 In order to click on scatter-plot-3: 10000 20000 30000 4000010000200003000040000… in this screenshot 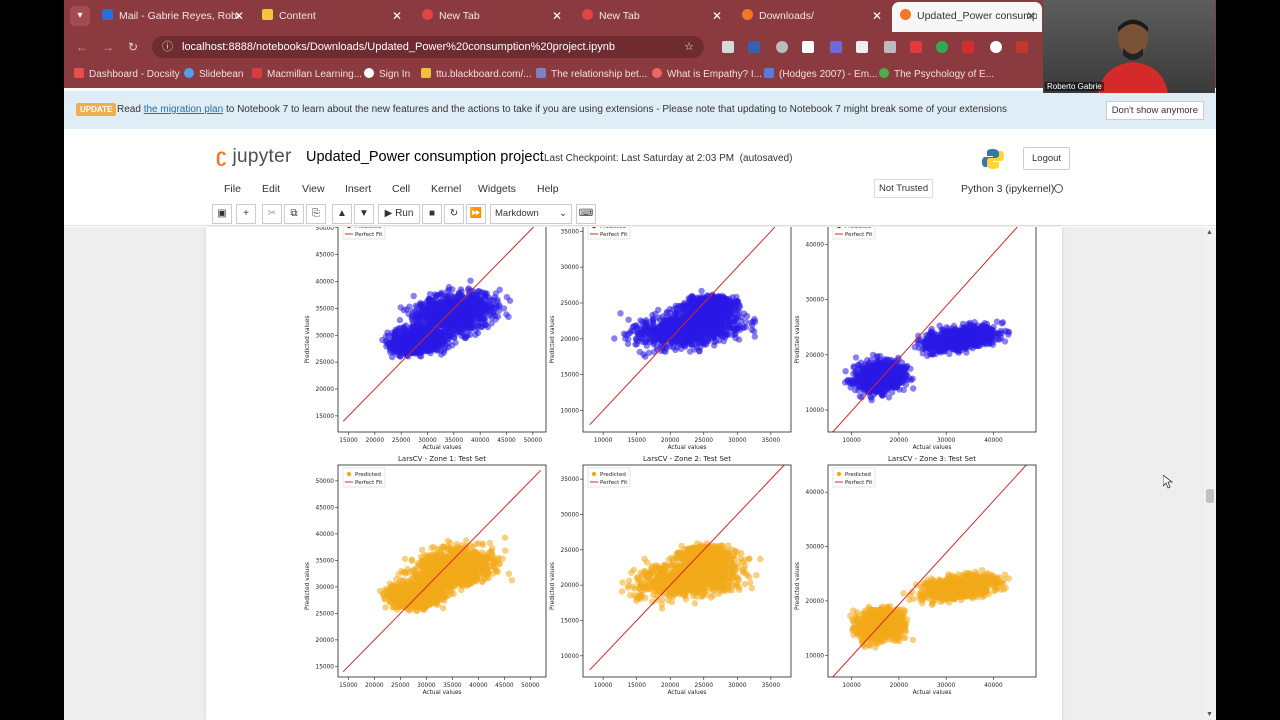, I will do `click(916, 333)`.